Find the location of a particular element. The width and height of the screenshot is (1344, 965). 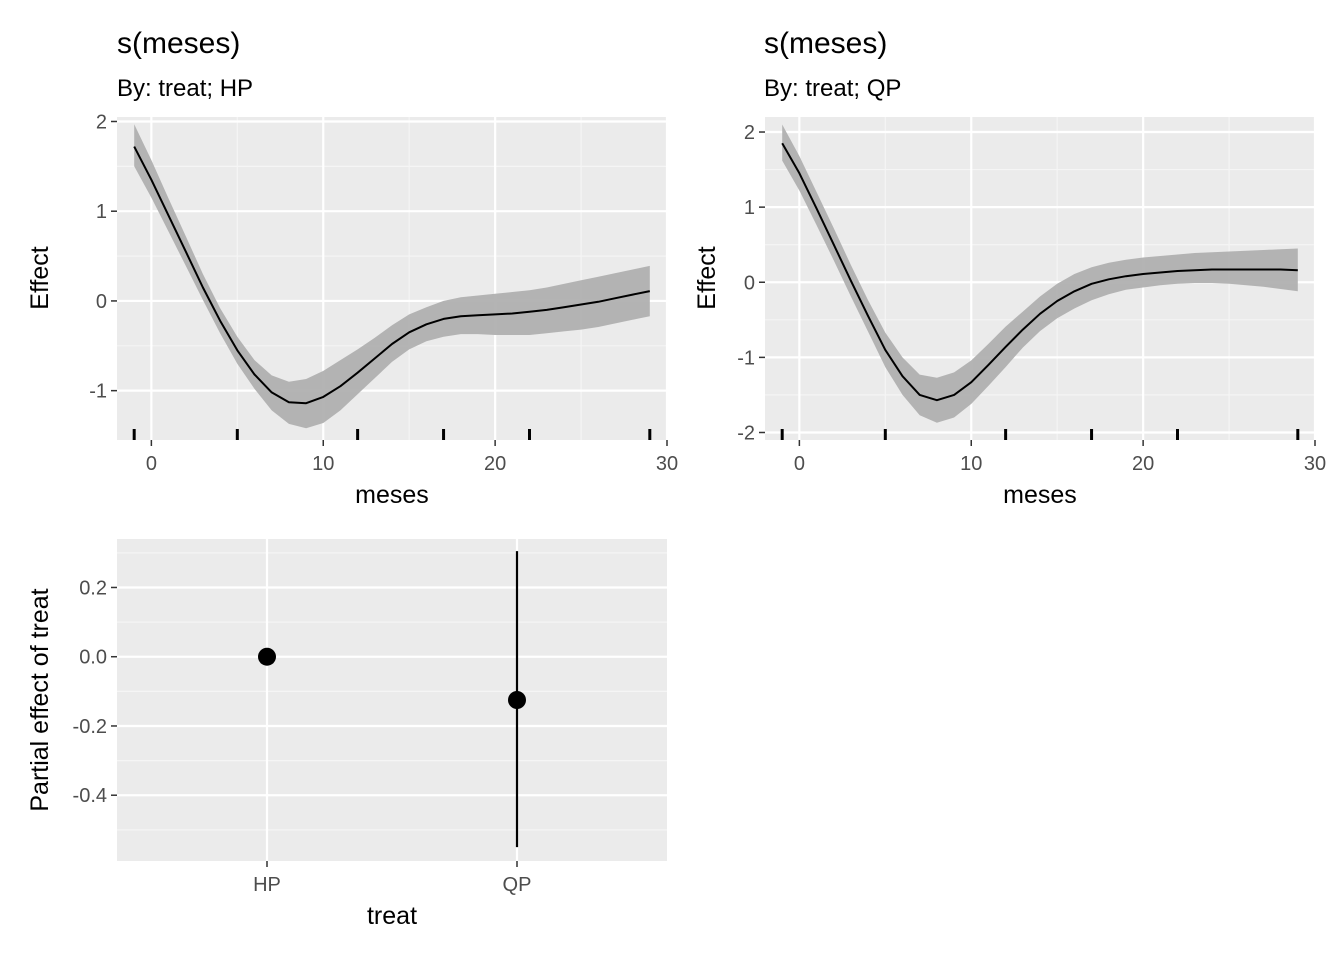

panel-qp-y-tick-label: 0 is located at coordinates (749, 283).